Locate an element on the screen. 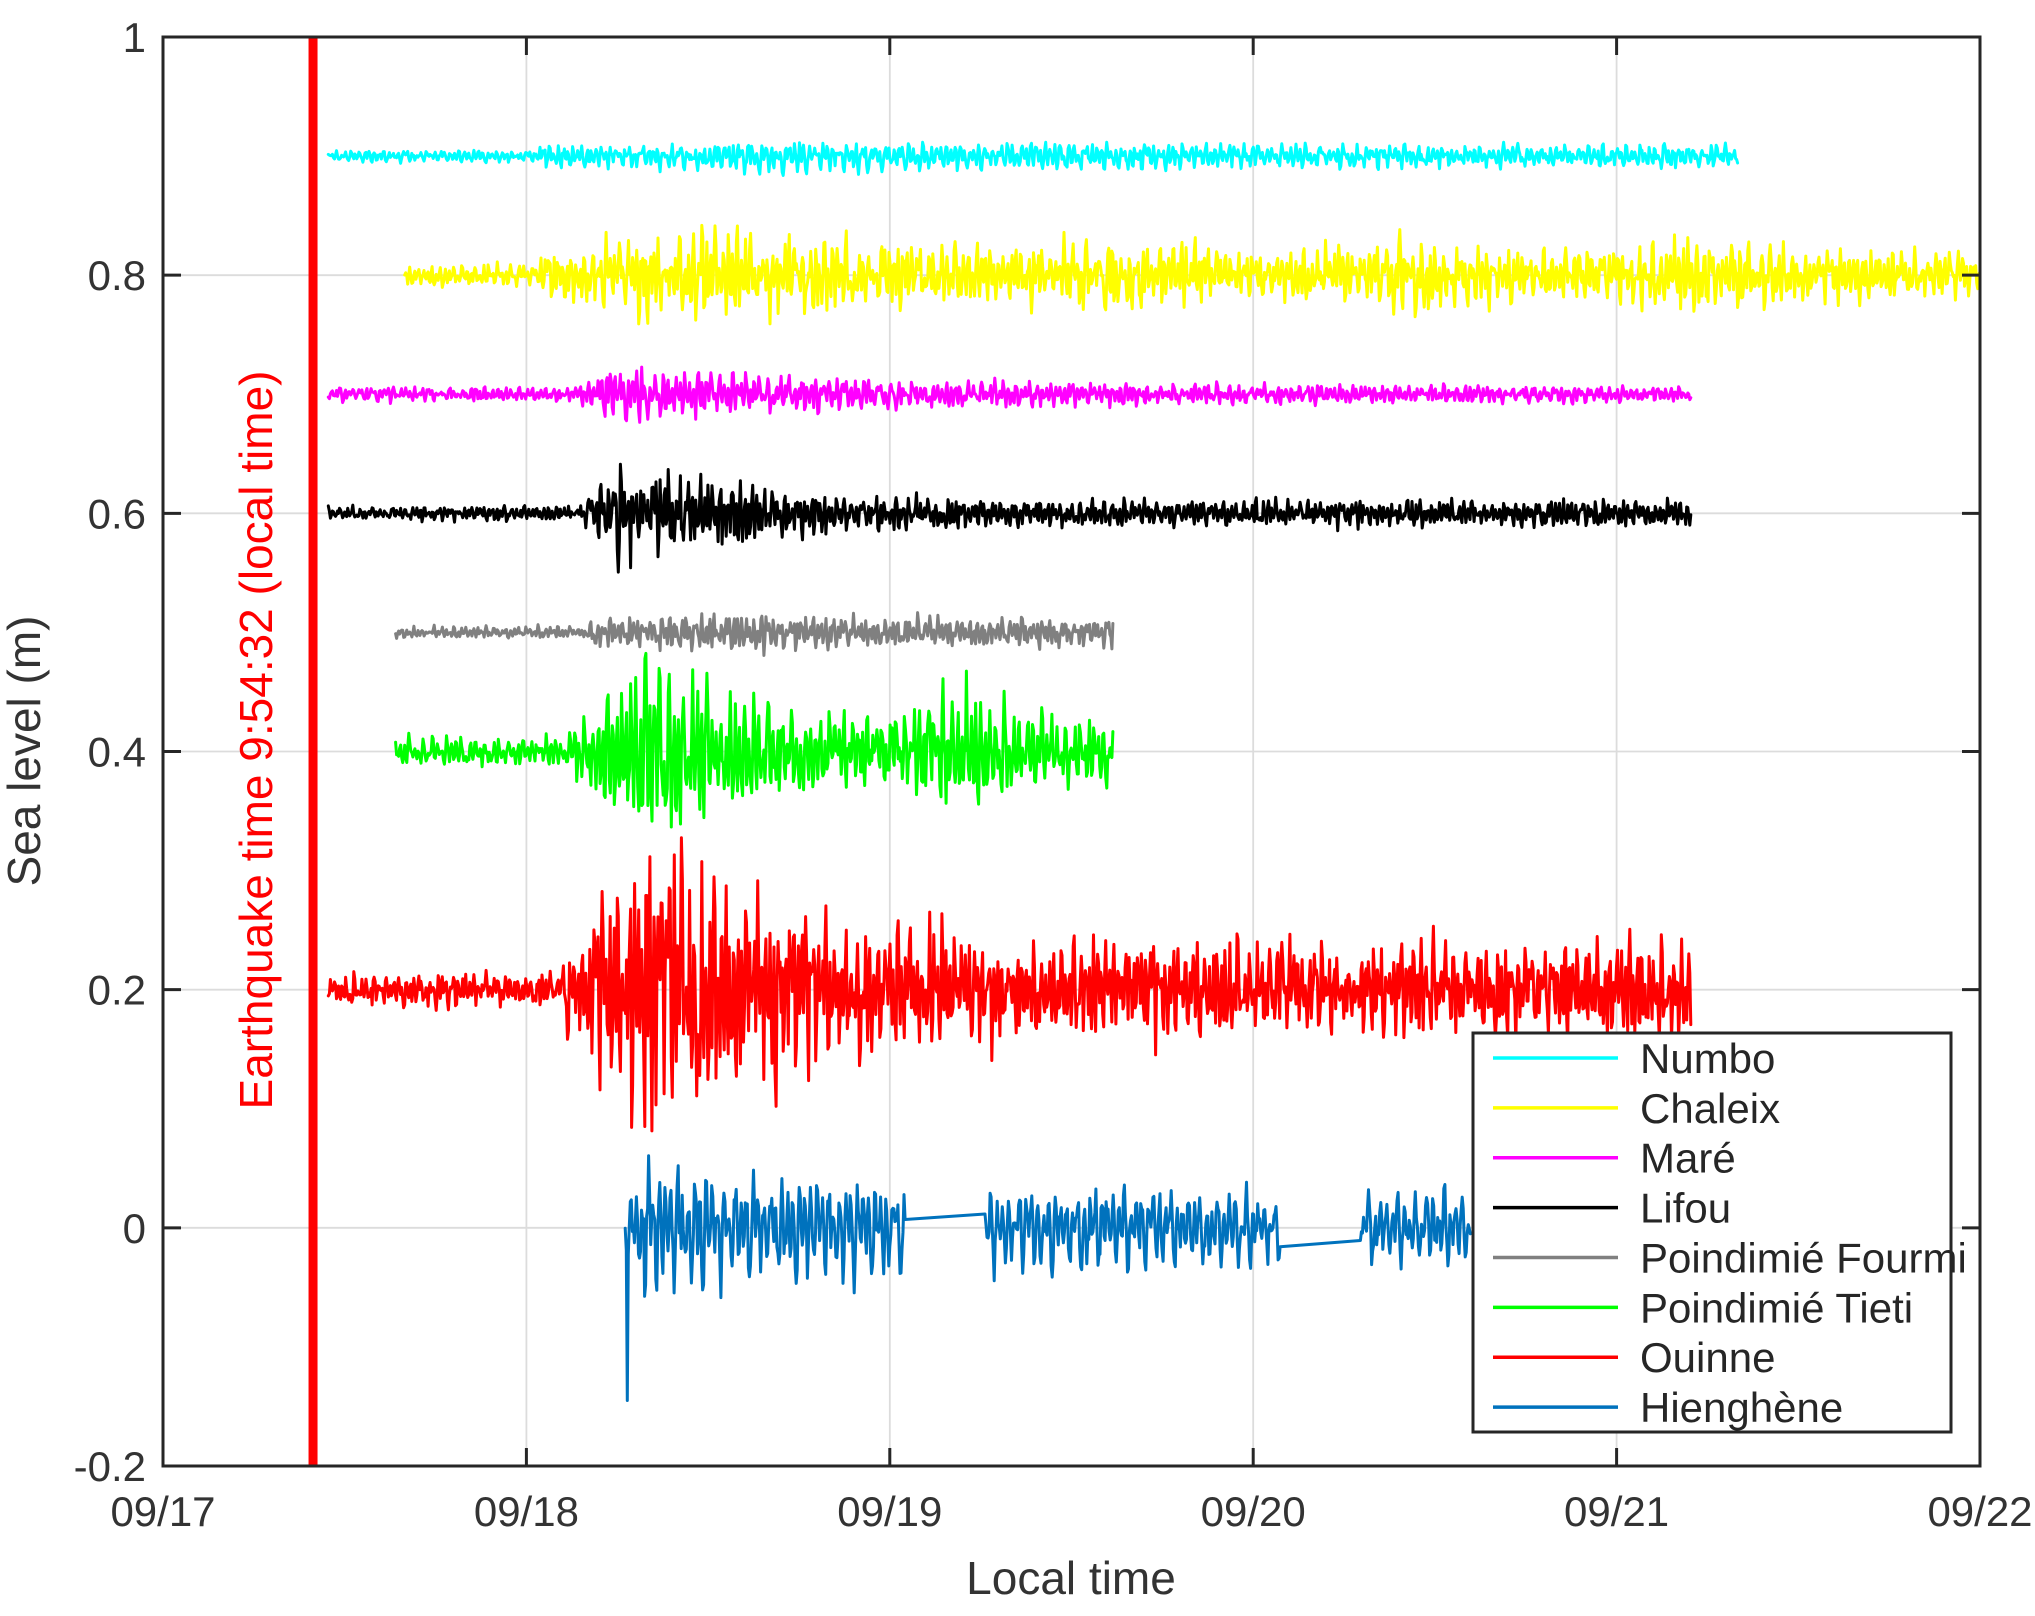 This screenshot has width=2035, height=1616. trace-ouinne is located at coordinates (1009, 984).